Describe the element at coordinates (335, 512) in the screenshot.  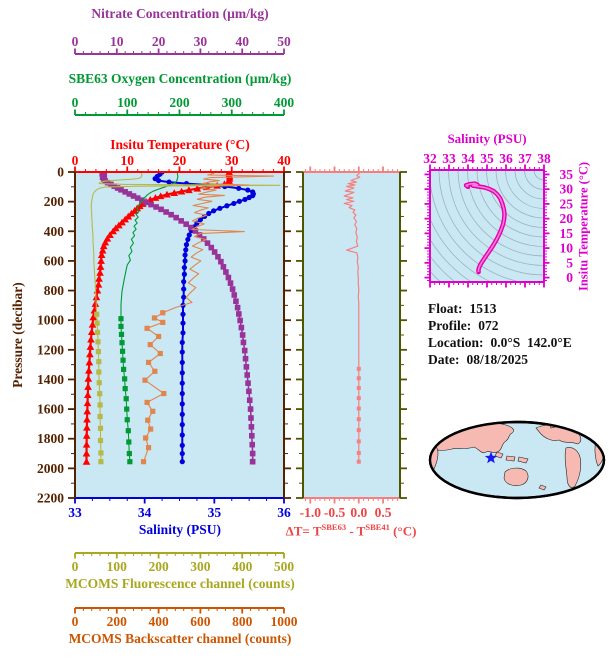
I see `svg-text: -0.5` at that location.